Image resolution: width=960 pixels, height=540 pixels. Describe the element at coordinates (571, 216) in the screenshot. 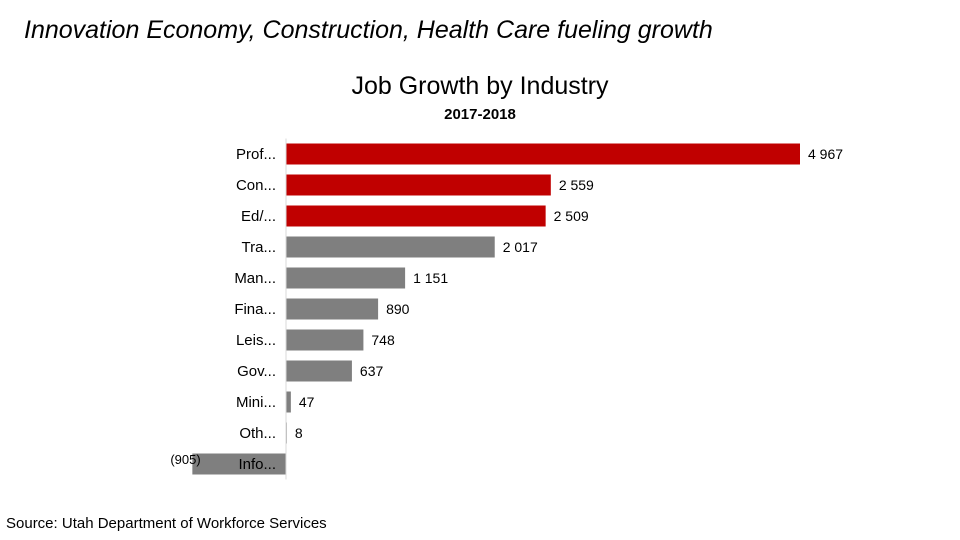

I see `value-label: 2 509` at that location.